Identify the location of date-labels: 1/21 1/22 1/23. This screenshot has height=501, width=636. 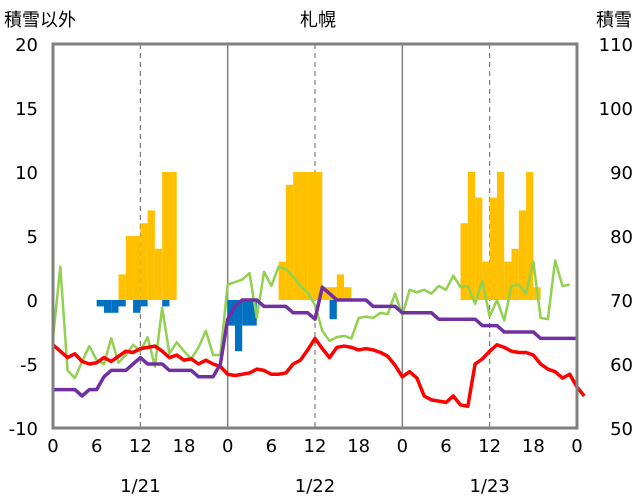
(315, 486).